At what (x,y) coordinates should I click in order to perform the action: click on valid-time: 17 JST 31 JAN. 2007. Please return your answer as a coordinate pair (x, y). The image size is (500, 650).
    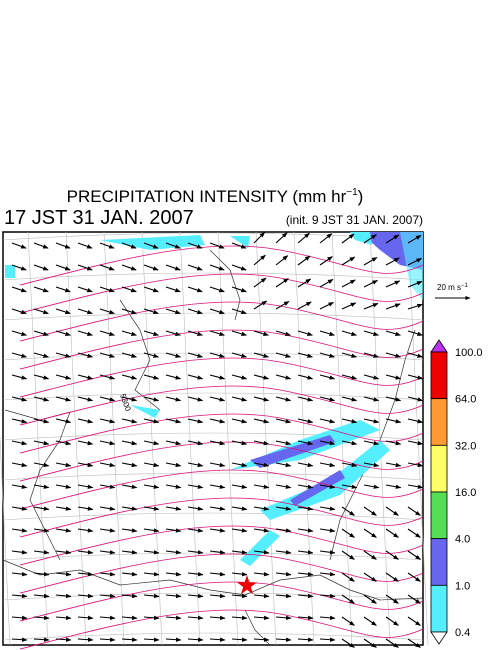
    Looking at the image, I should click on (99, 218).